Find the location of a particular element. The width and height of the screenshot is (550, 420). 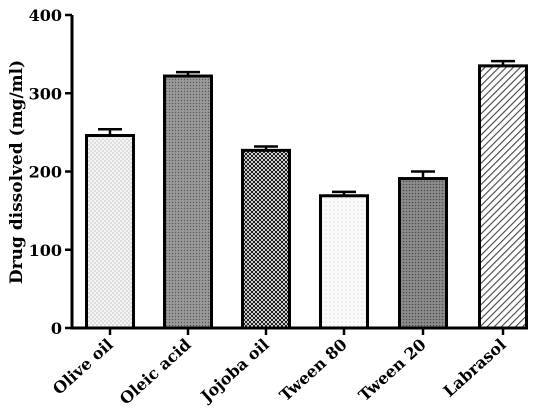

y-ticks-layer: 0 100 200 300 400 is located at coordinates (50, 172).